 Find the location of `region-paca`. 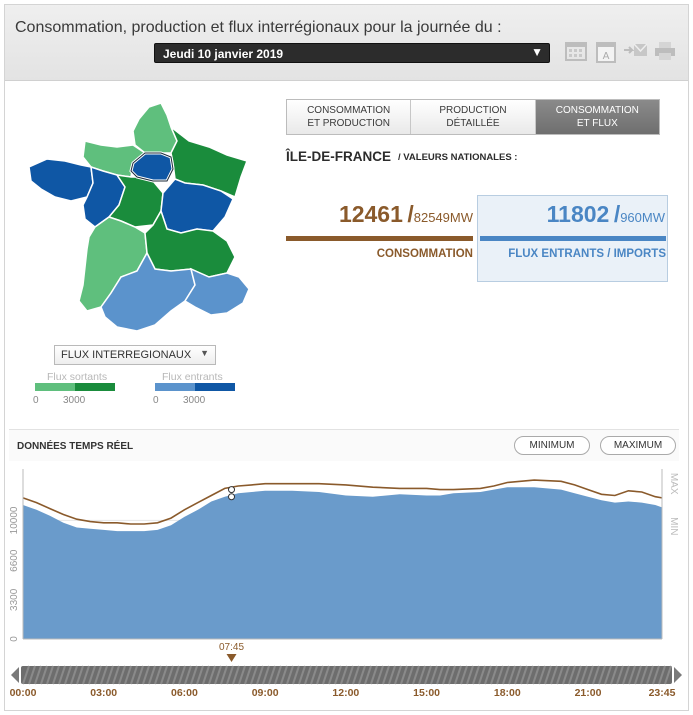

region-paca is located at coordinates (216, 291).